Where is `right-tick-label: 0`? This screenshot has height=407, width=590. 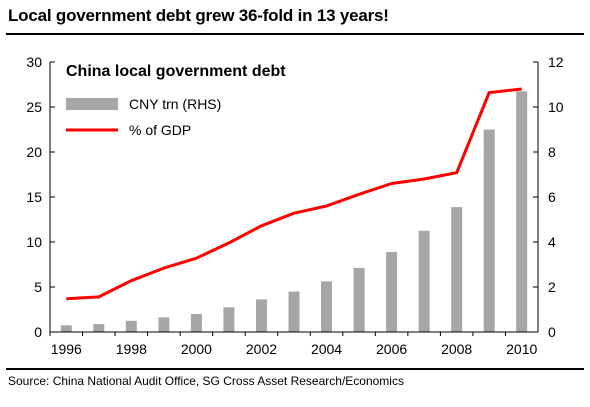 right-tick-label: 0 is located at coordinates (552, 332).